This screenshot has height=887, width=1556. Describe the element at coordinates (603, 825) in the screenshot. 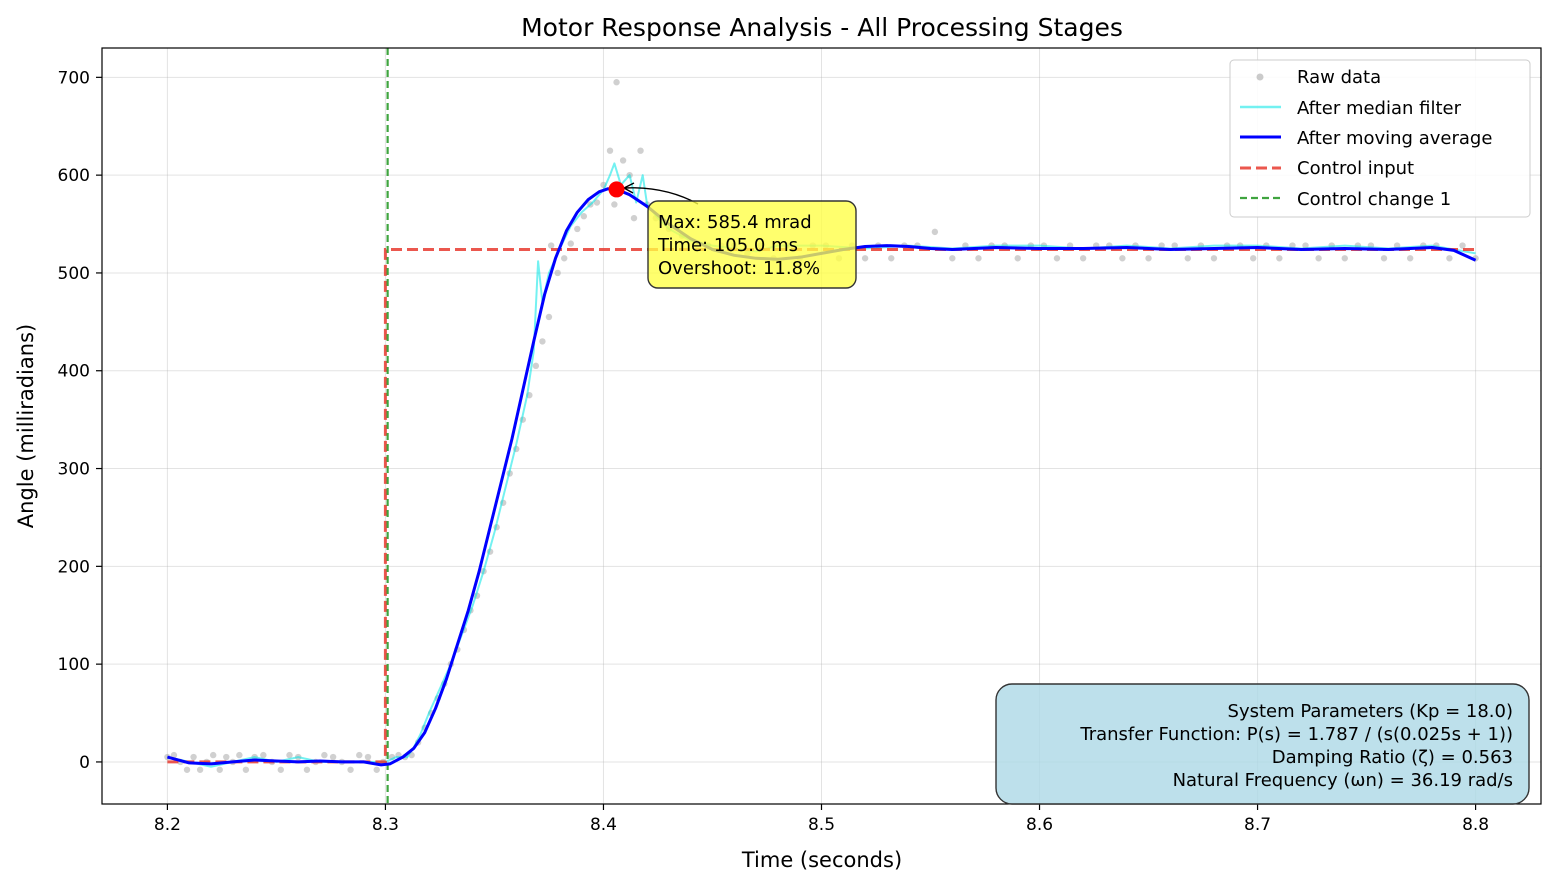

I see `x-tick-label: 8.4` at that location.